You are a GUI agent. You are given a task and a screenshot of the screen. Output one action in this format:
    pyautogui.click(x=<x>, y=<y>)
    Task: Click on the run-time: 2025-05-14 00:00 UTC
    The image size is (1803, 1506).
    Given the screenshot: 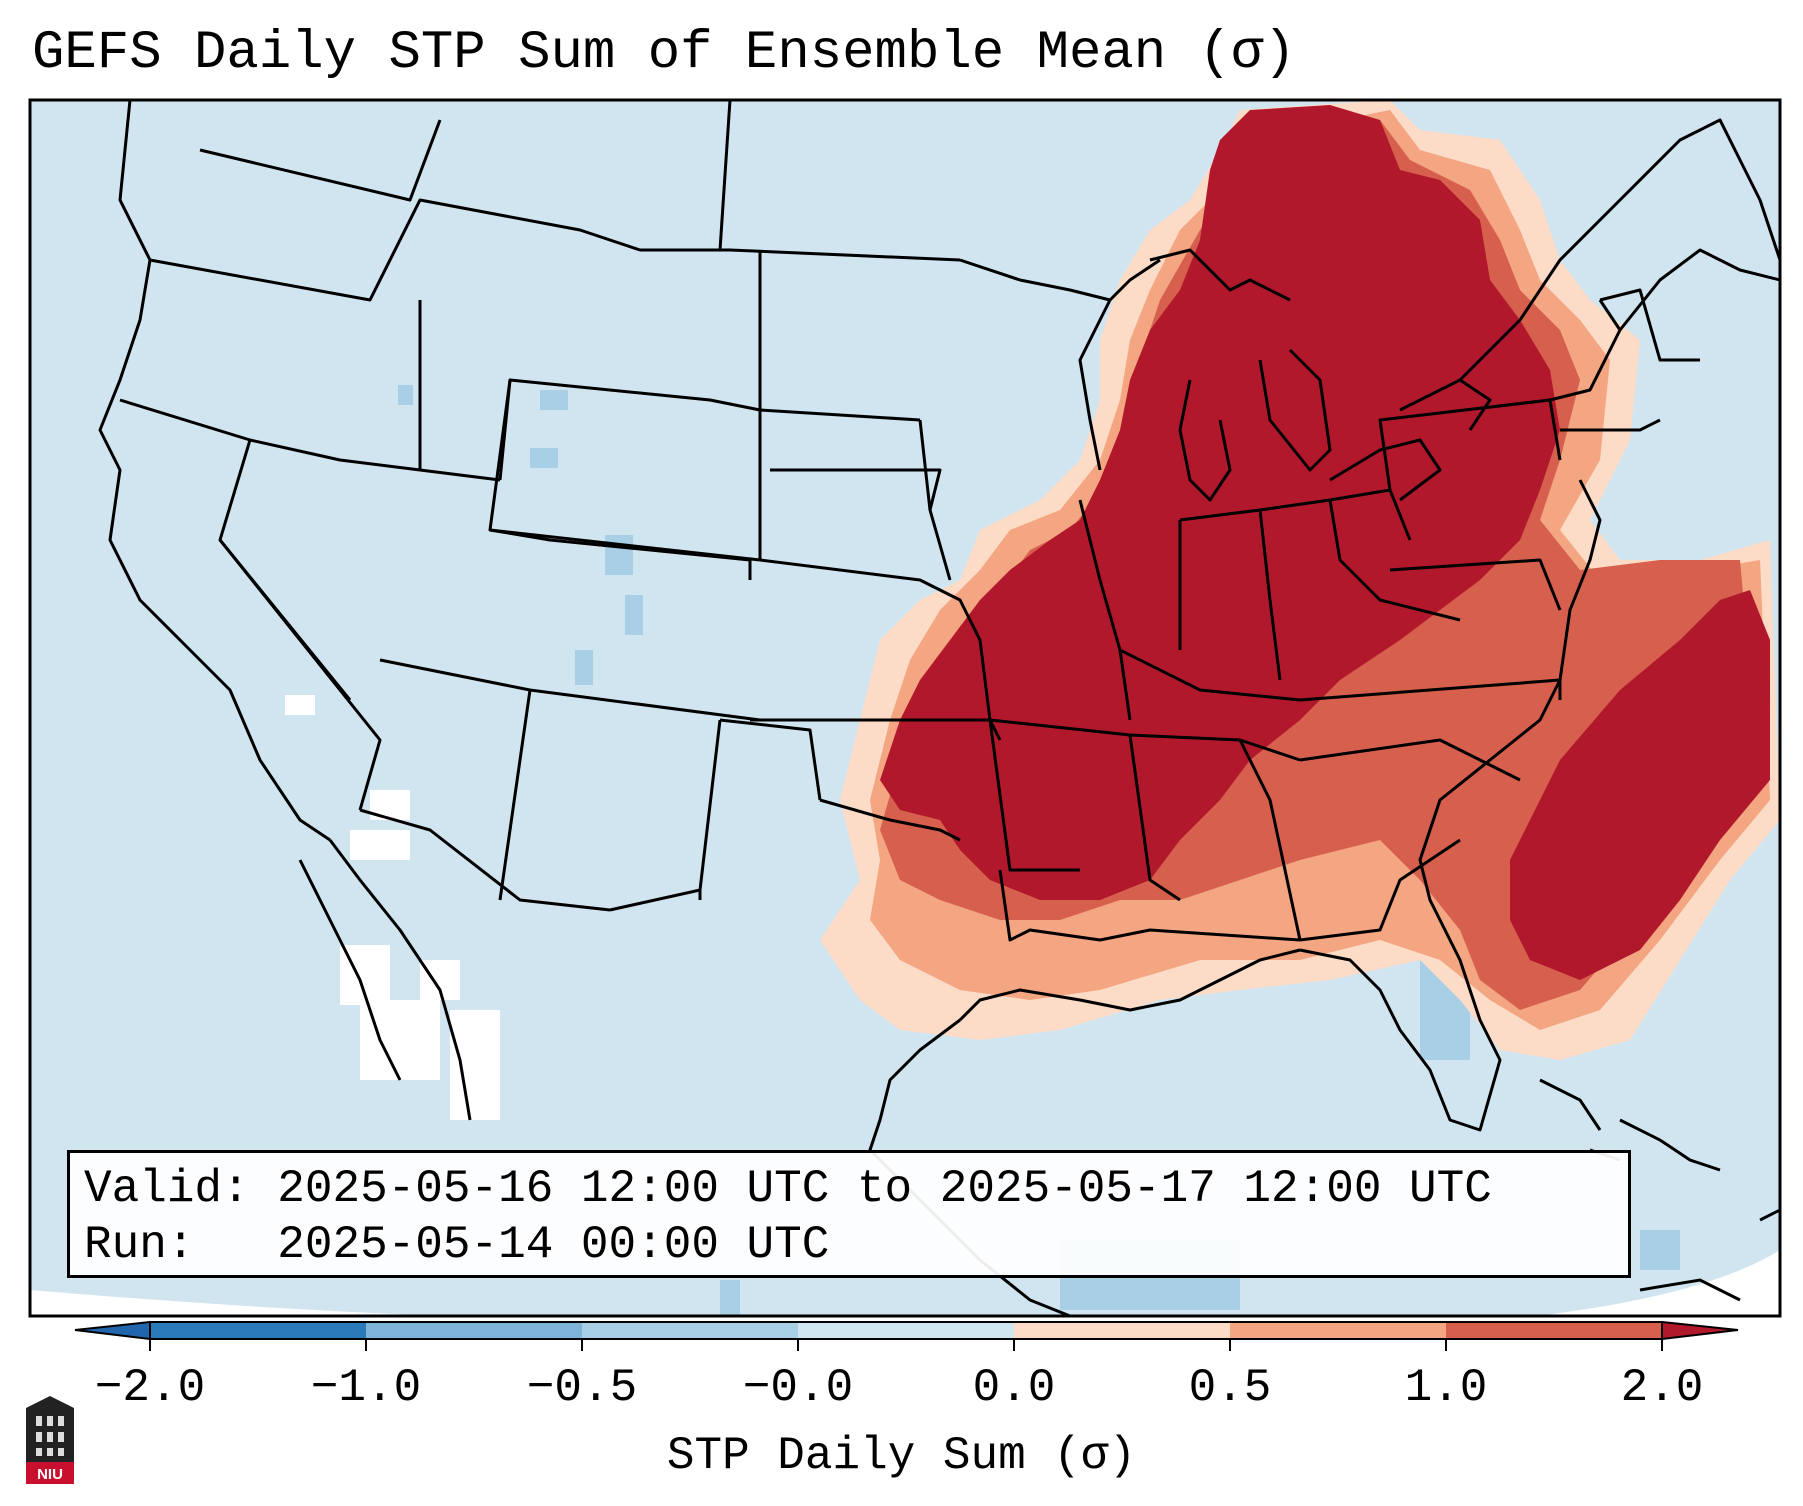 What is the action you would take?
    pyautogui.click(x=553, y=1245)
    